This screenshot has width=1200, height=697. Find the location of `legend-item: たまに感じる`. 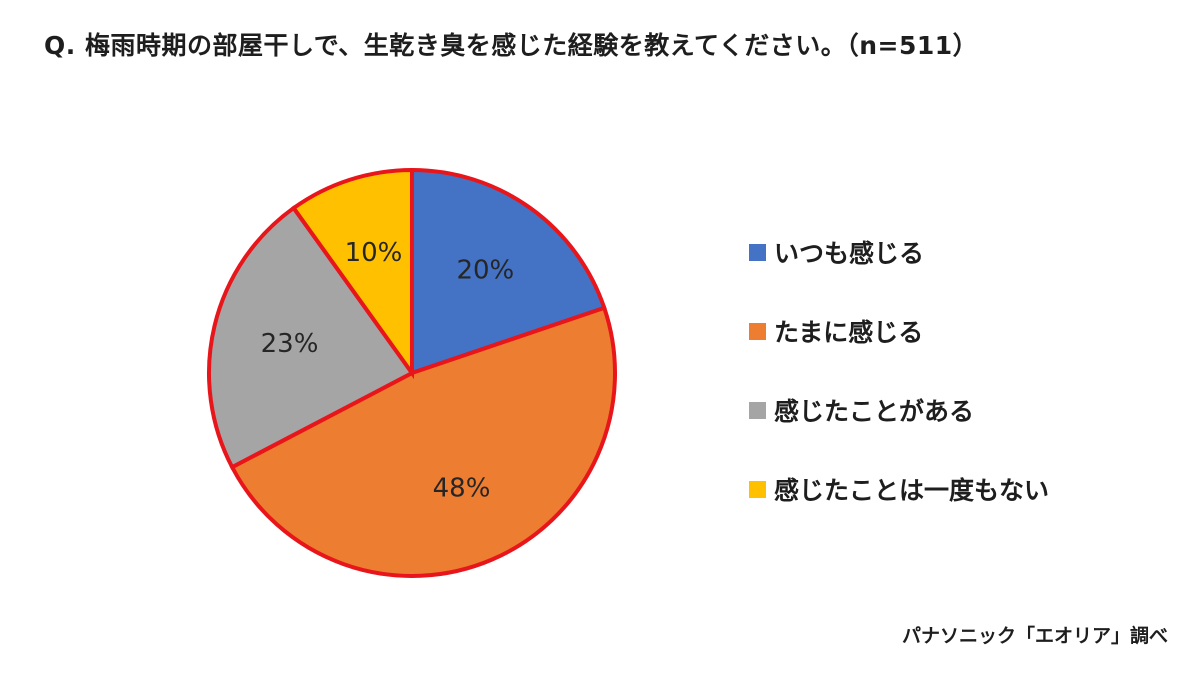

legend-item: たまに感じる is located at coordinates (899, 331).